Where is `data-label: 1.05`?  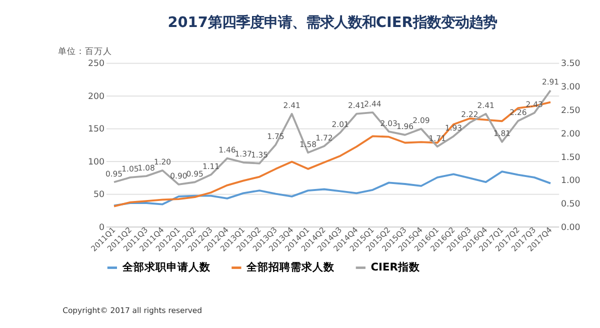 data-label: 1.05 is located at coordinates (130, 169).